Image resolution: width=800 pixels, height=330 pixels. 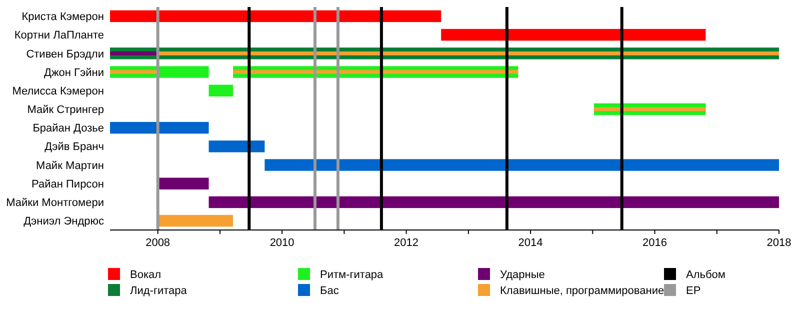 What do you see at coordinates (582, 291) in the screenshot?
I see `legend-label: Клавишные, программирование` at bounding box center [582, 291].